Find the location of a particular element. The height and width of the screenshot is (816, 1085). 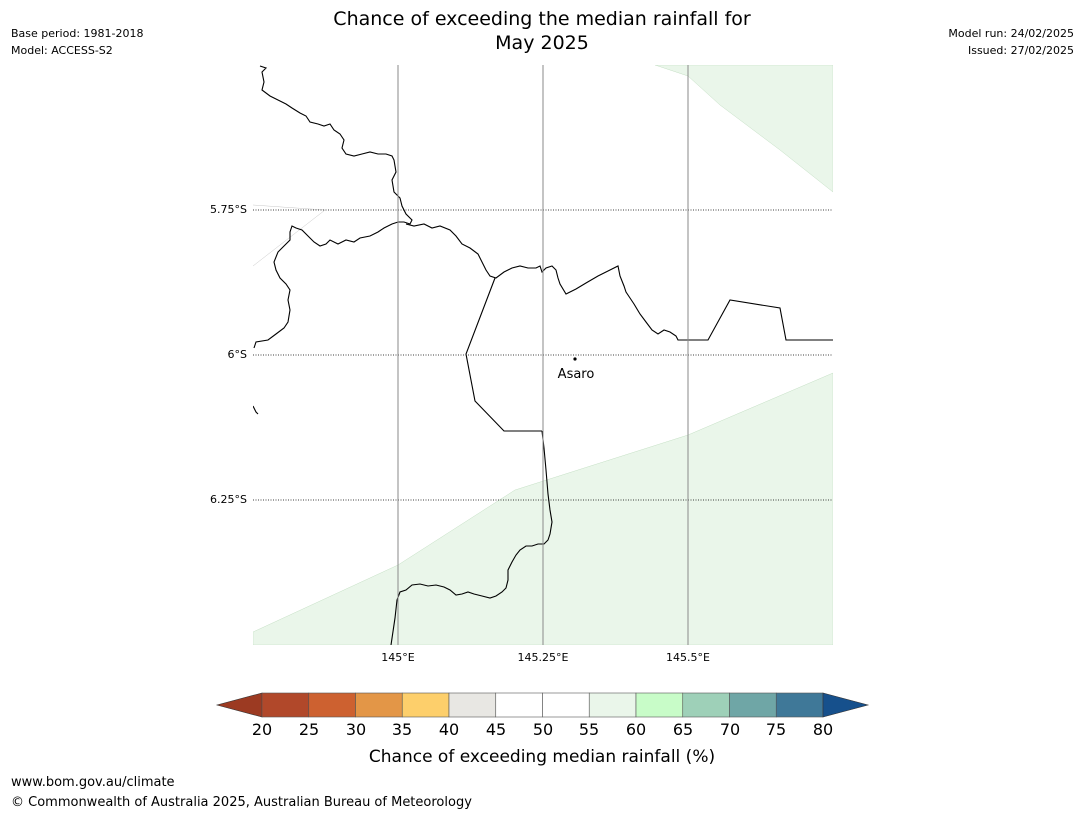

colorbar-tick: 75 is located at coordinates (776, 729).